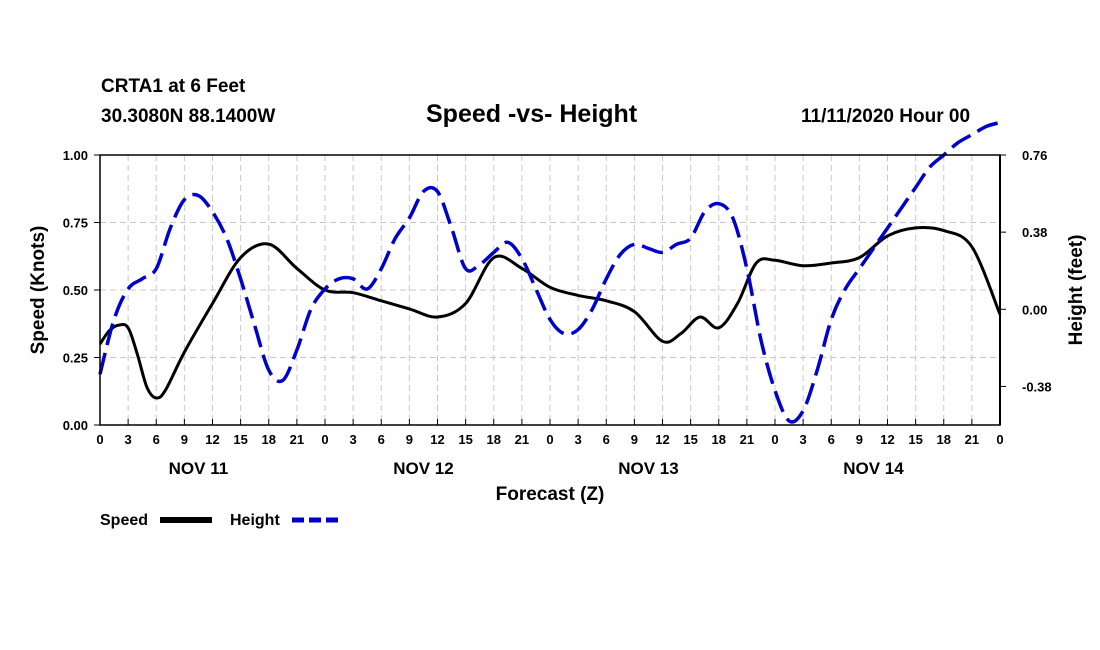  Describe the element at coordinates (550, 494) in the screenshot. I see `x-axis-label: Forecast (Z)` at that location.